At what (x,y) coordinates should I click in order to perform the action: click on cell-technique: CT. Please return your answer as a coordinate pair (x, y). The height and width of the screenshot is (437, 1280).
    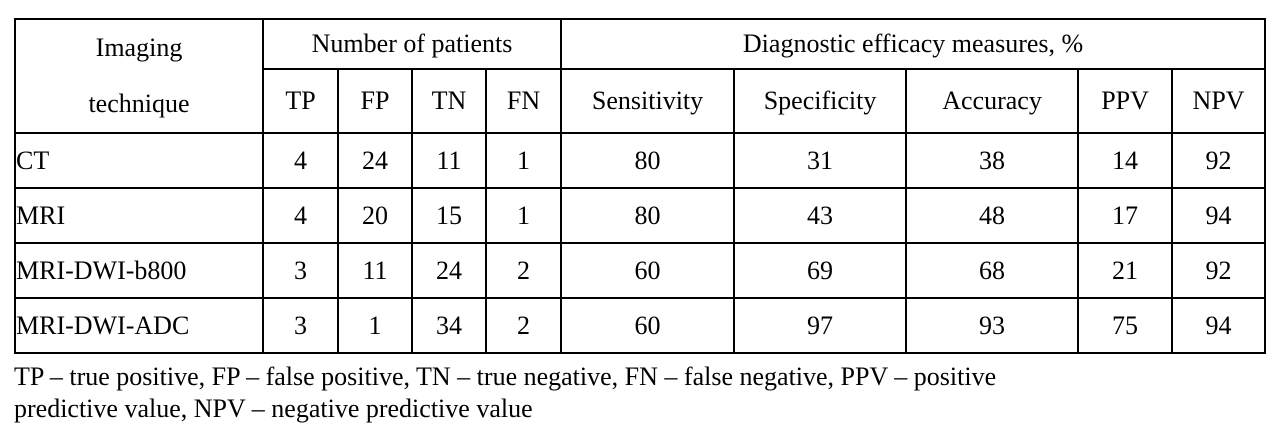
    Looking at the image, I should click on (139, 160).